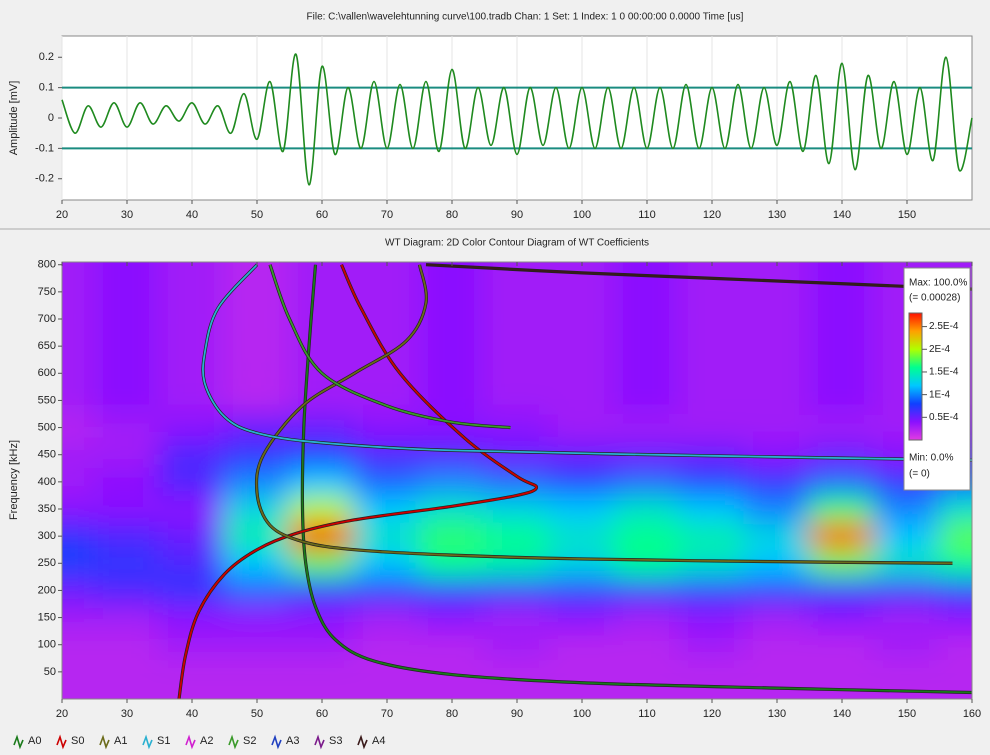  Describe the element at coordinates (47, 427) in the screenshot. I see `y-tick-label: 500` at that location.